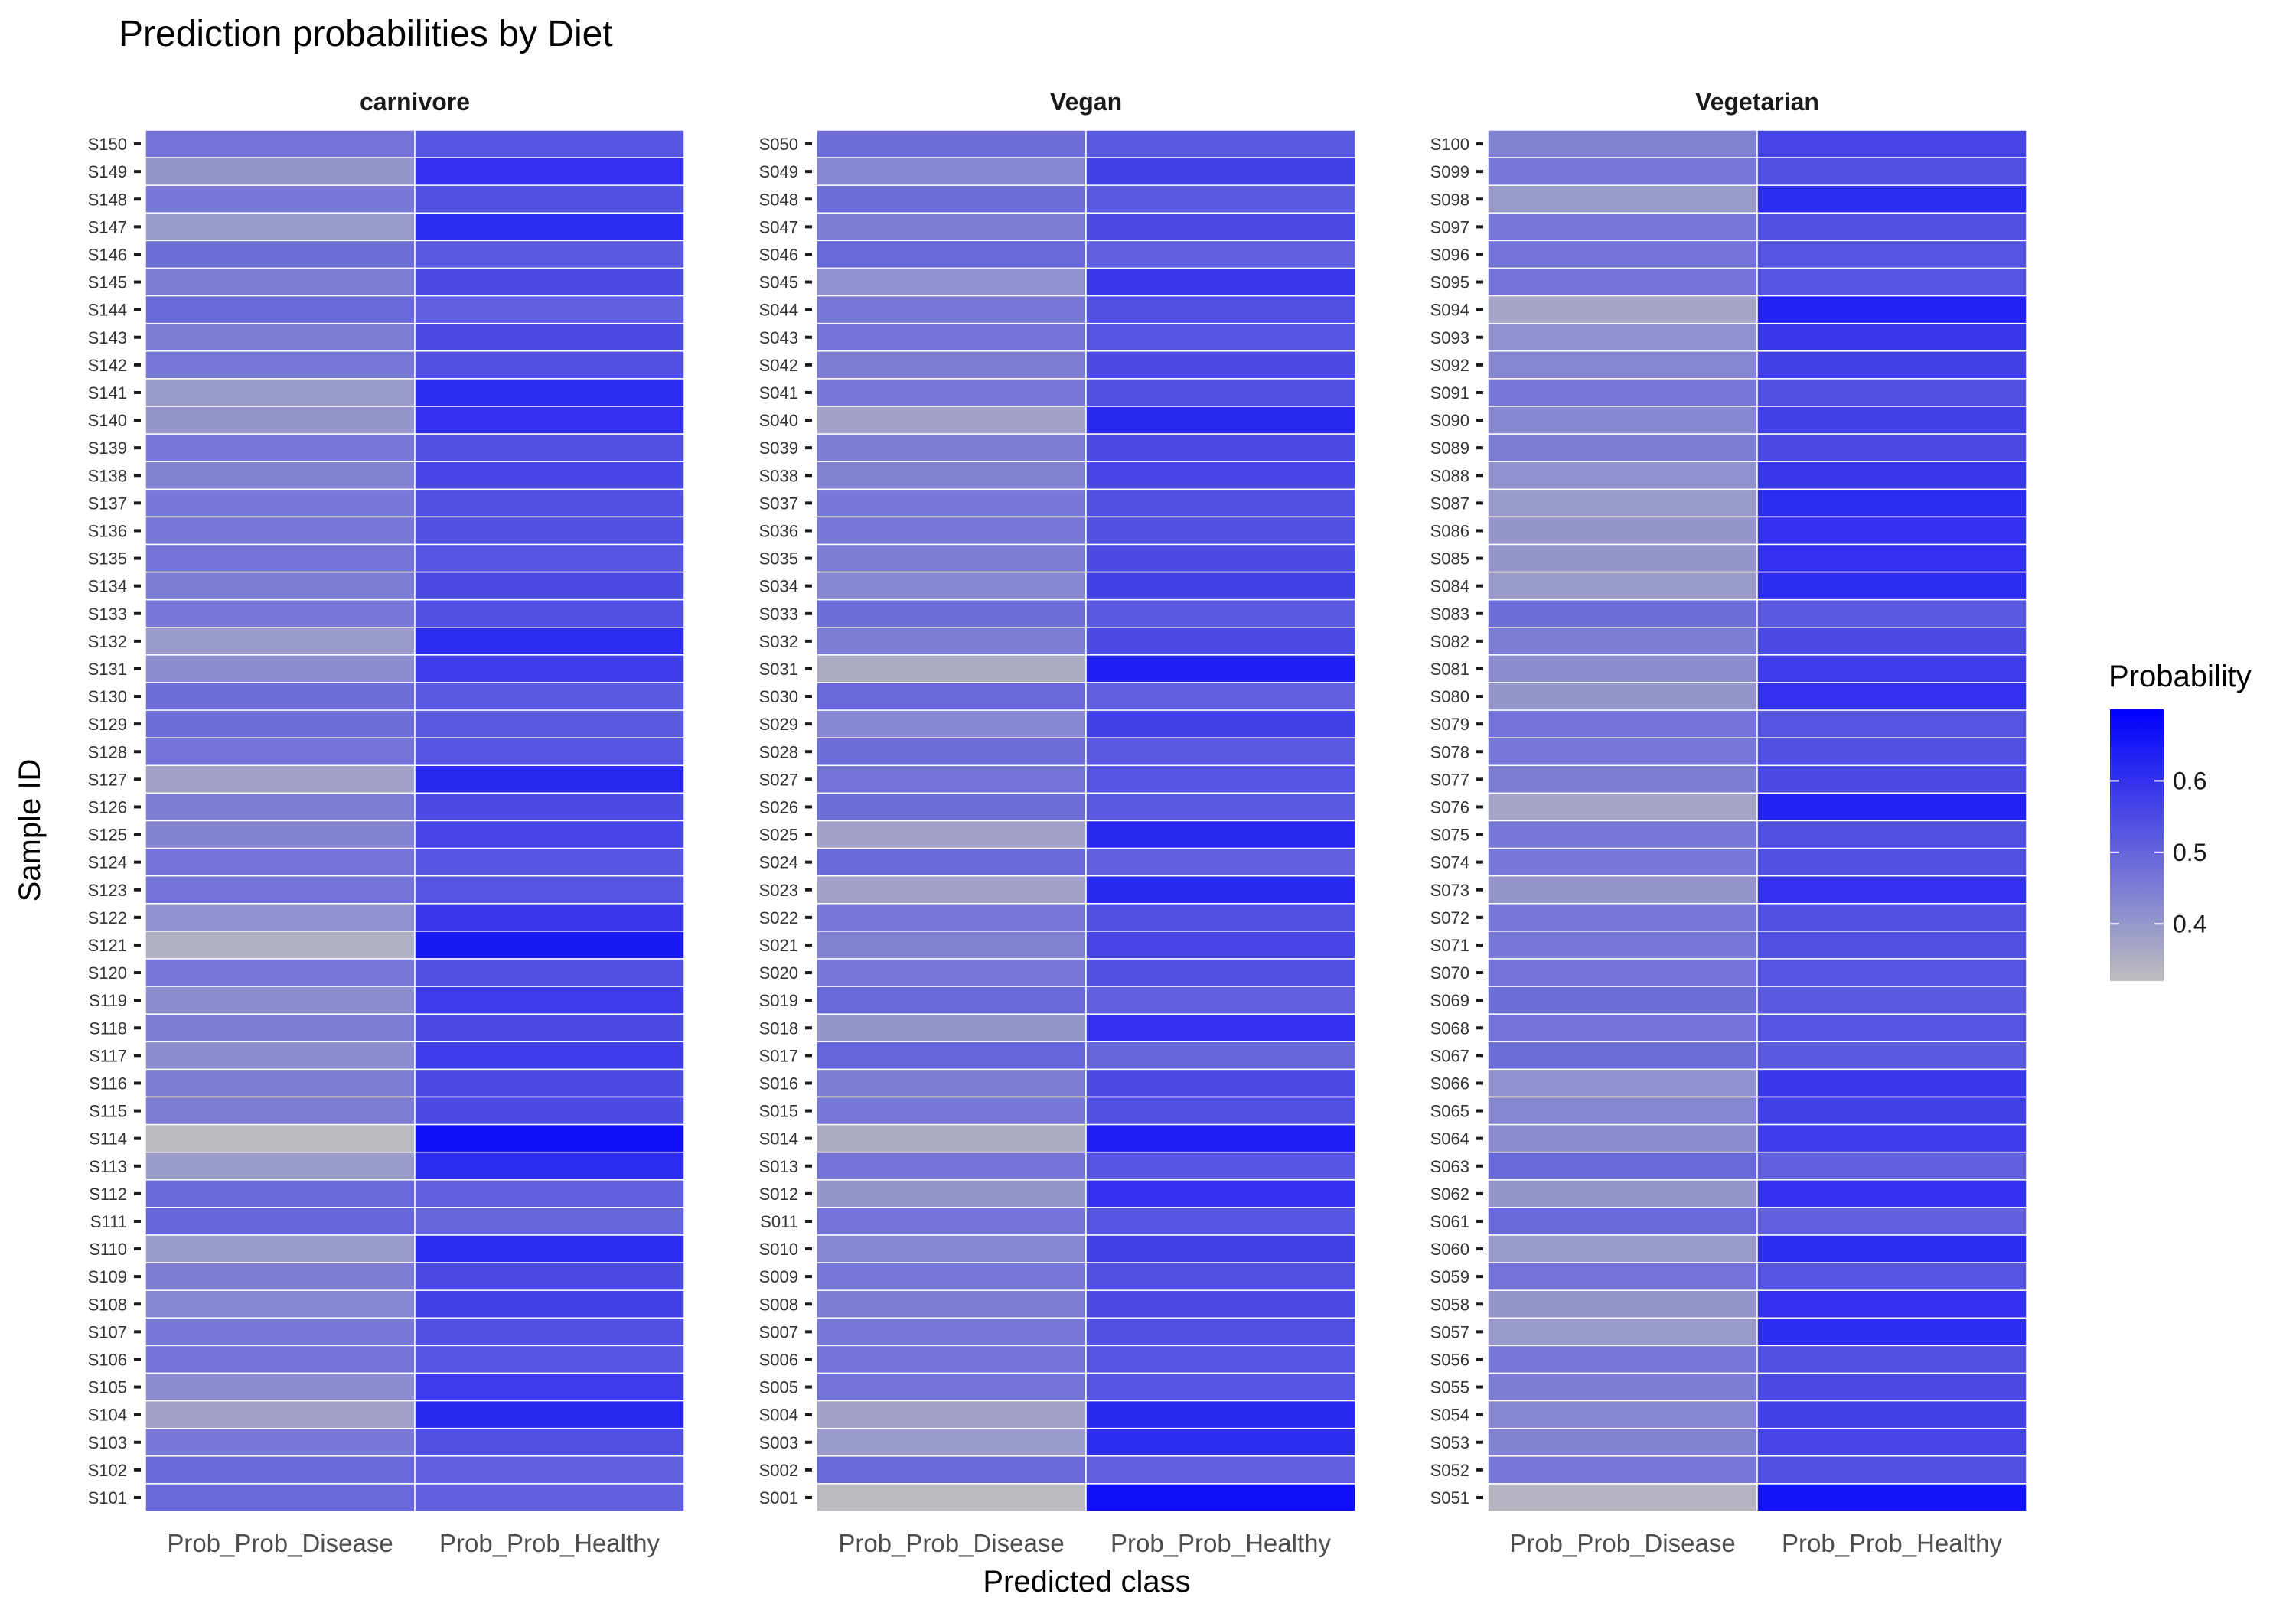 The image size is (2296, 1607). What do you see at coordinates (1449, 1249) in the screenshot?
I see `y-tick-label: S060` at bounding box center [1449, 1249].